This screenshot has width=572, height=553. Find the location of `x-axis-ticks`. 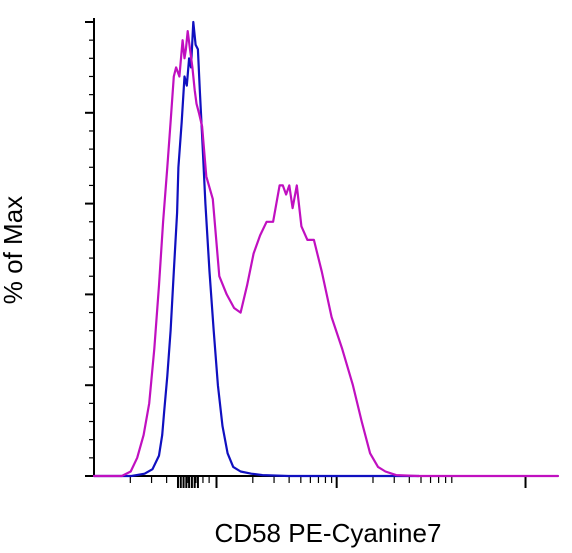

x-axis-ticks is located at coordinates (328, 482).